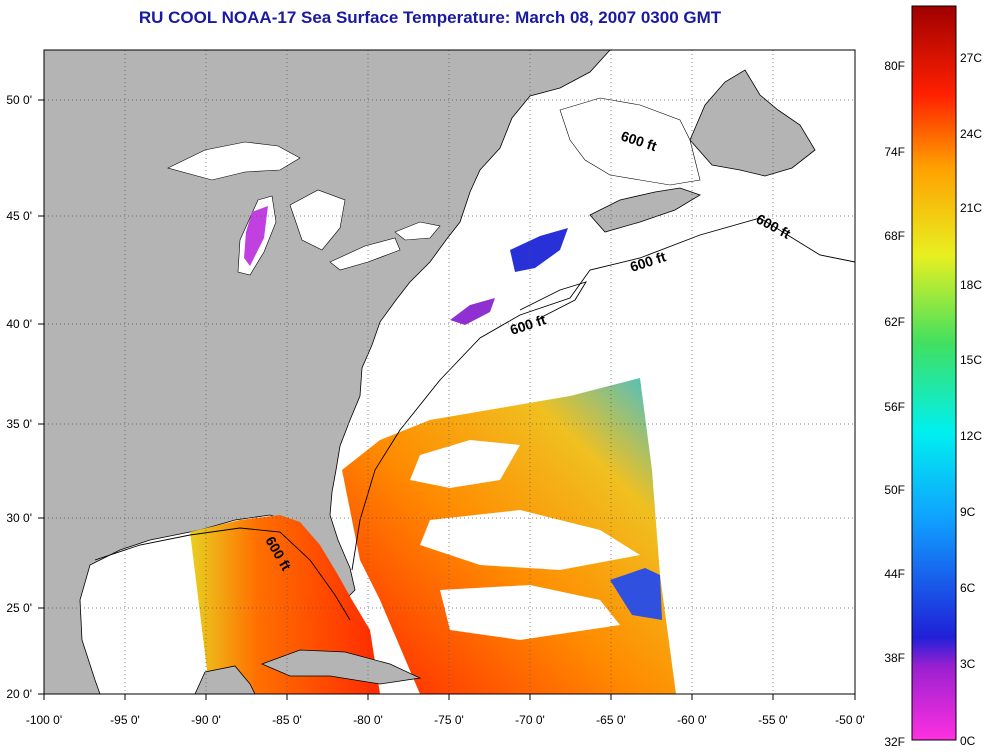  I want to click on colorbar-c-label: 9C, so click(968, 512).